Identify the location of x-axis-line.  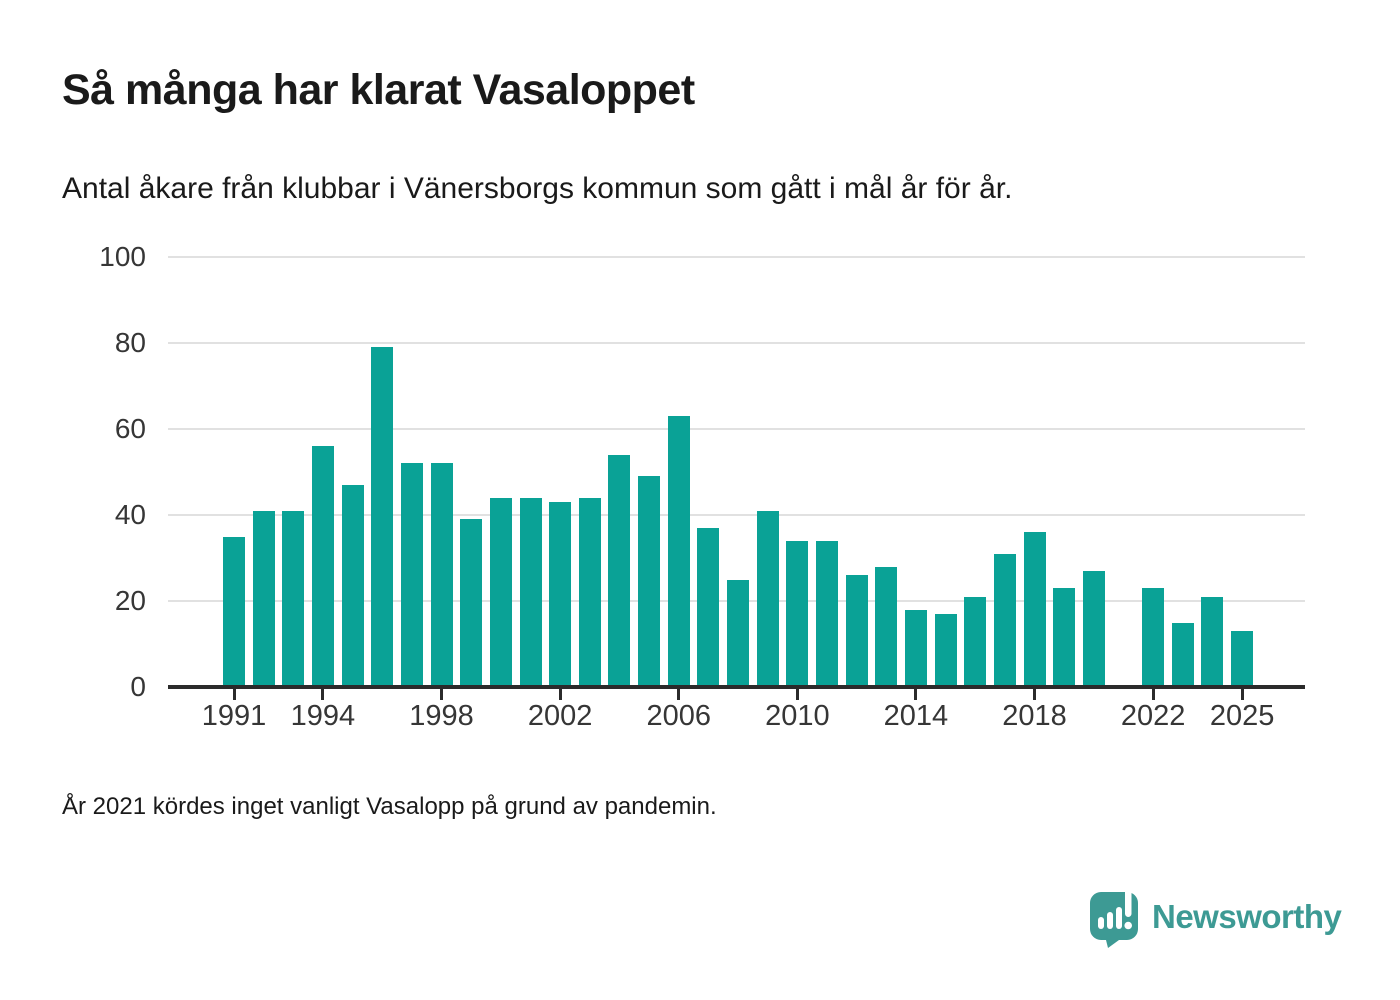
(736, 687).